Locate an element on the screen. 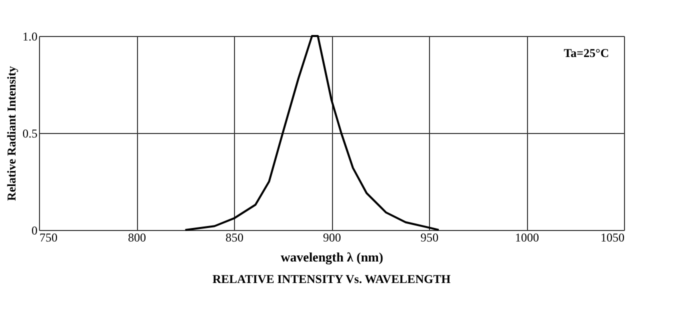 Image resolution: width=682 pixels, height=335 pixels. y-tick-label: 0.5 is located at coordinates (30, 133).